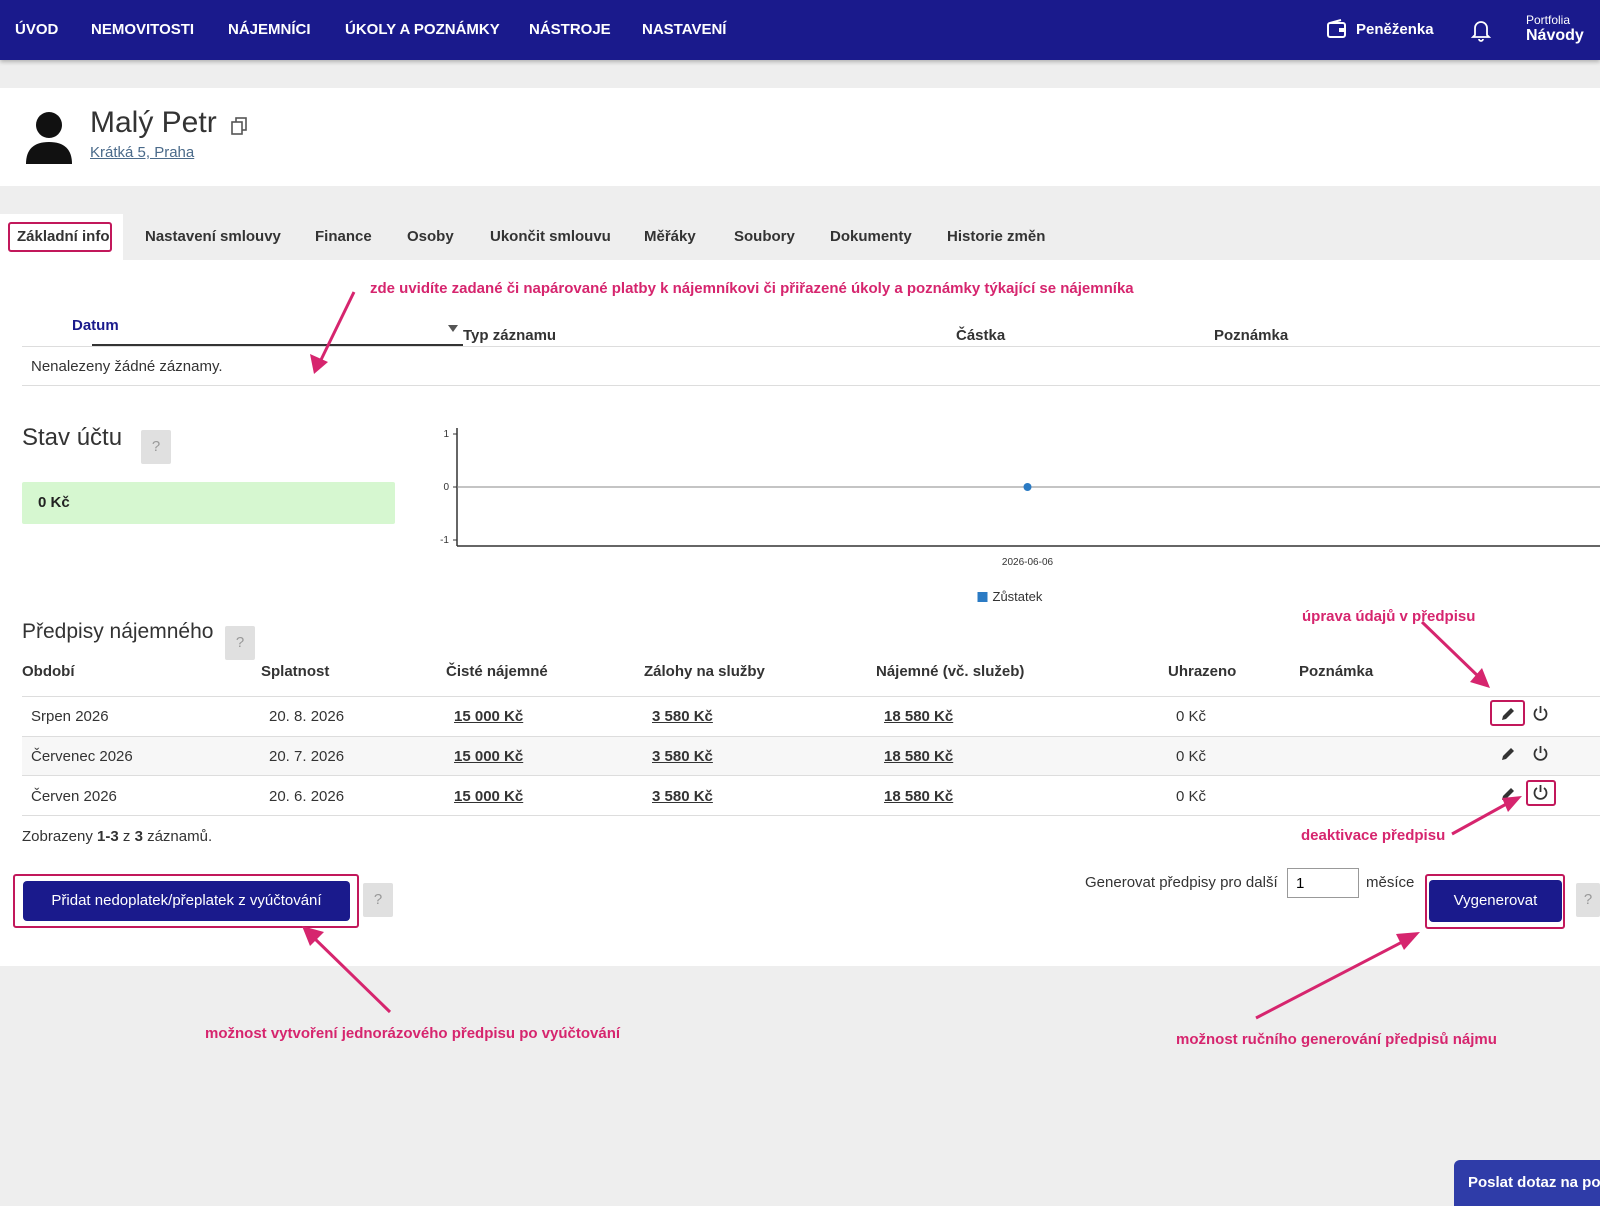 The height and width of the screenshot is (1206, 1600). I want to click on data-point, so click(1027, 487).